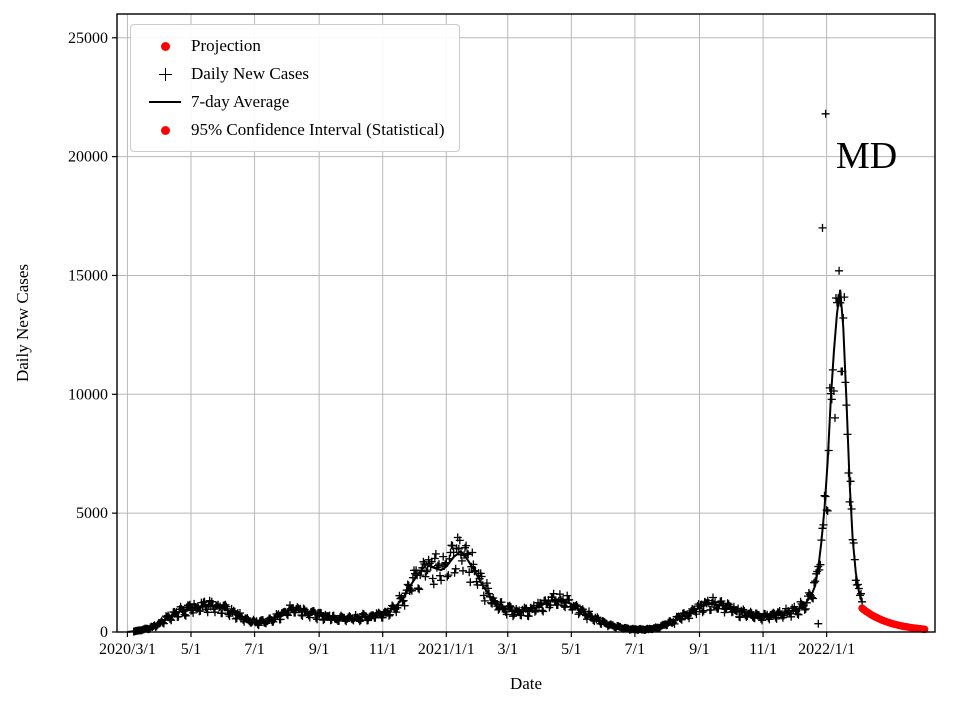  What do you see at coordinates (446, 649) in the screenshot?
I see `svg-text: 2021/1/1` at bounding box center [446, 649].